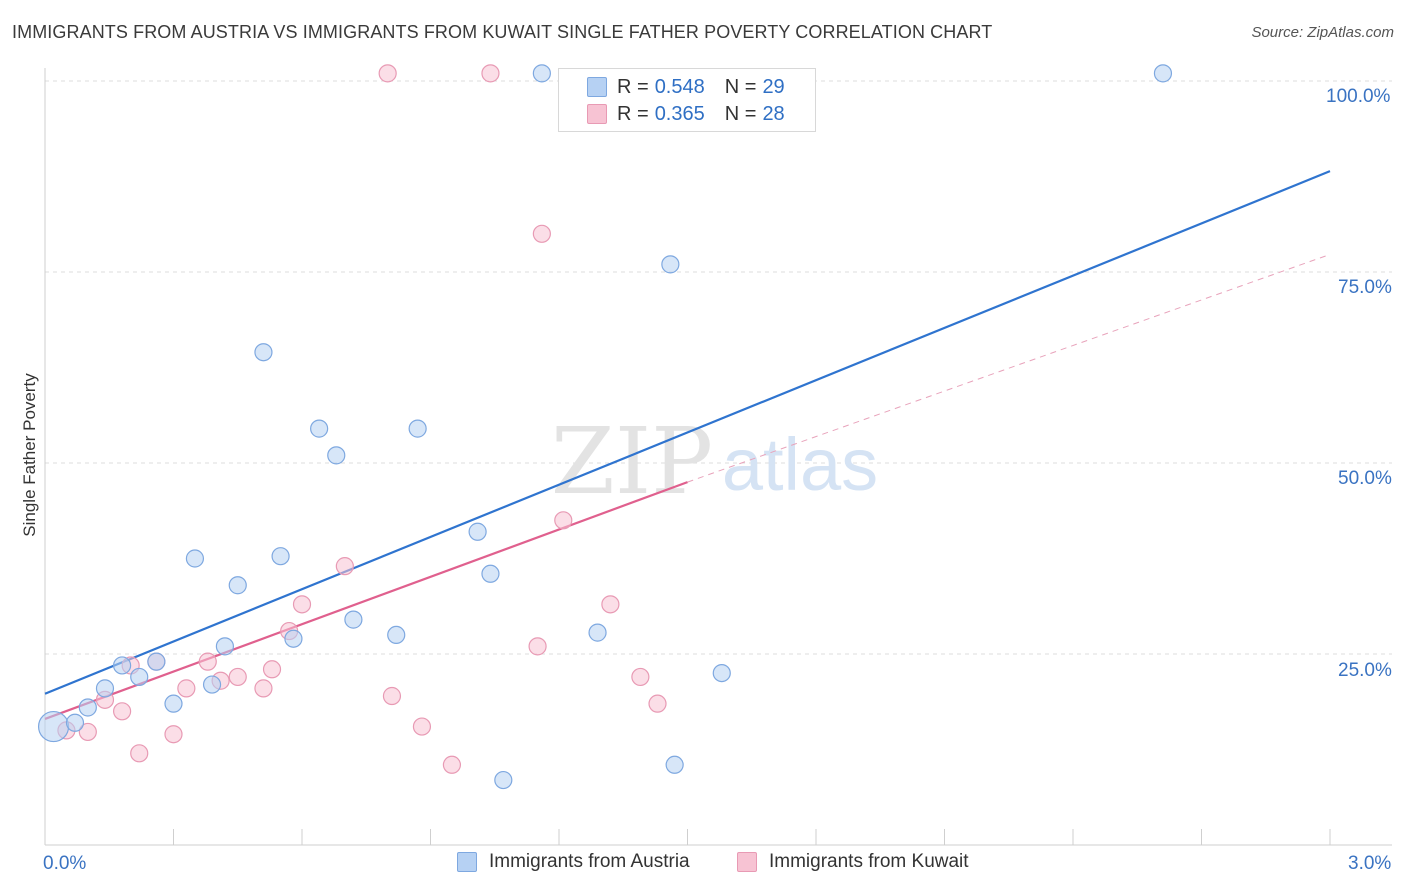 The height and width of the screenshot is (892, 1406). What do you see at coordinates (589, 861) in the screenshot?
I see `austria-legend-label: Immigrants from Austria` at bounding box center [589, 861].